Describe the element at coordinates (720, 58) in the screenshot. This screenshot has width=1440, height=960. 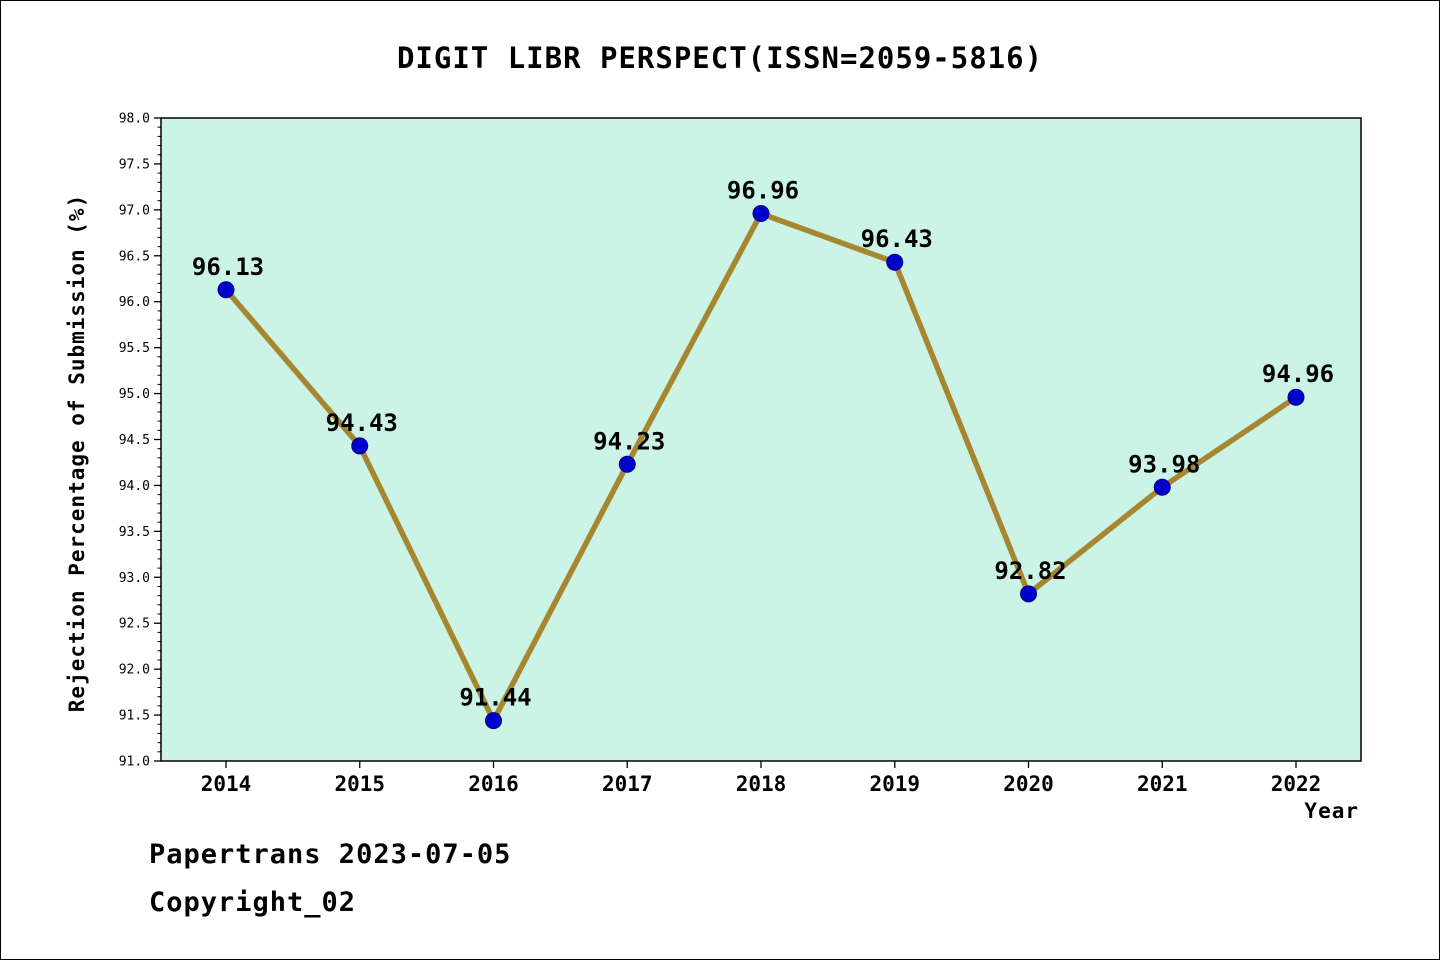
I see `chart-title: DIGIT LIBR PERSPECT(ISSN=2059-5816)` at that location.